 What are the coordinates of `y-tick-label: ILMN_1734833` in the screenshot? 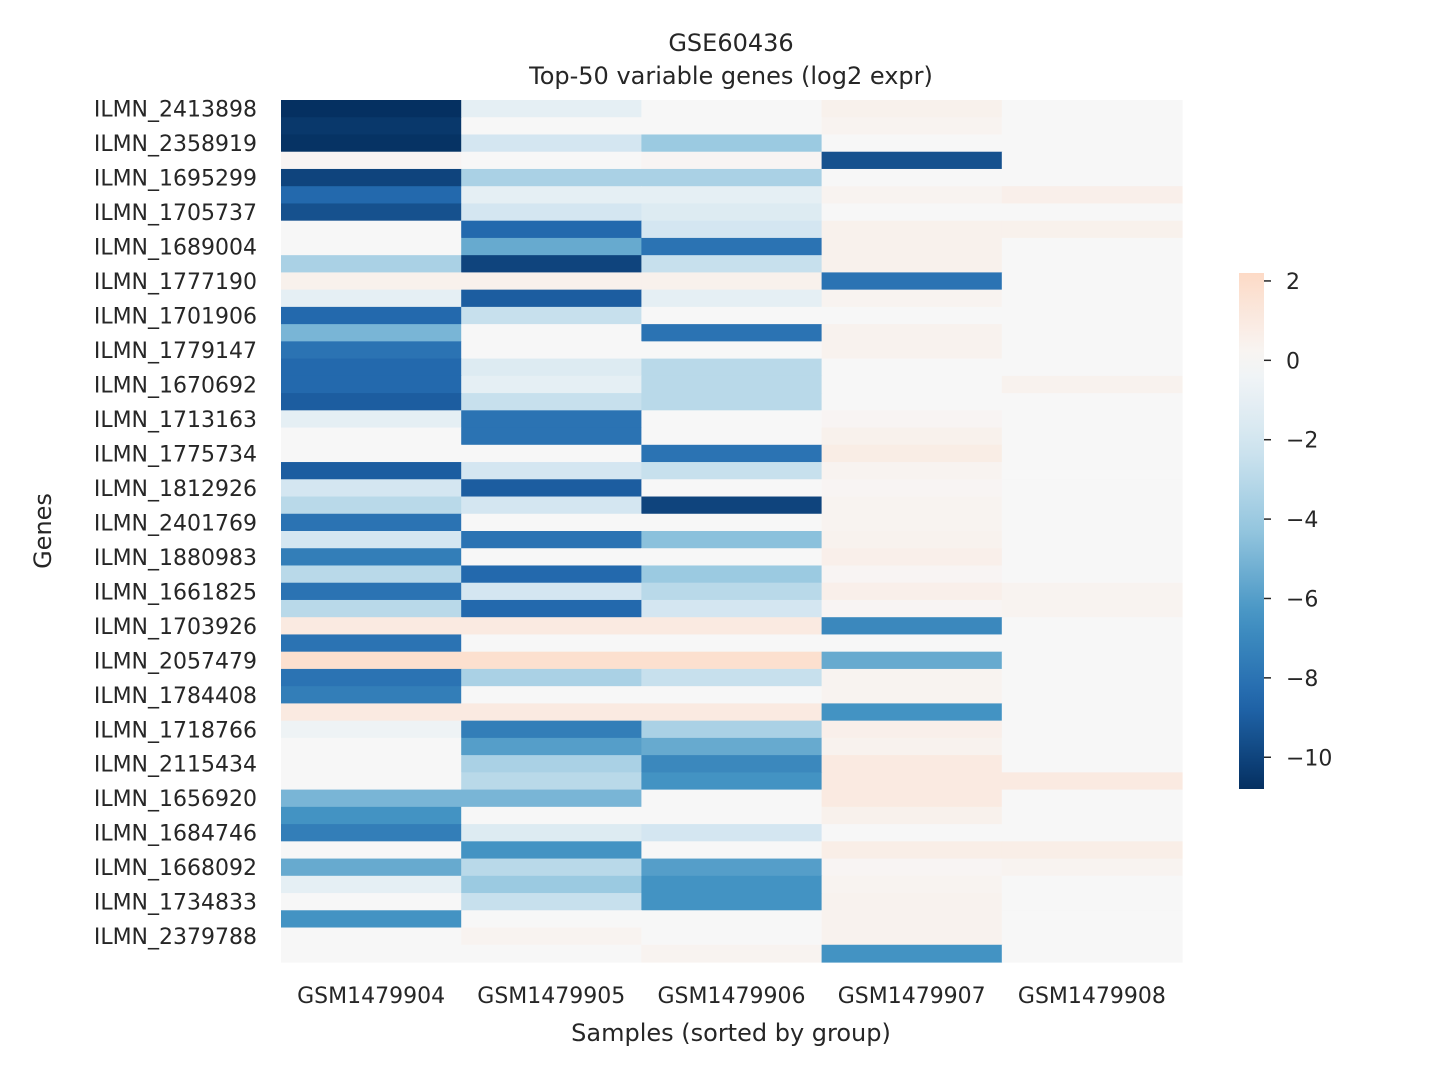 It's located at (175, 903).